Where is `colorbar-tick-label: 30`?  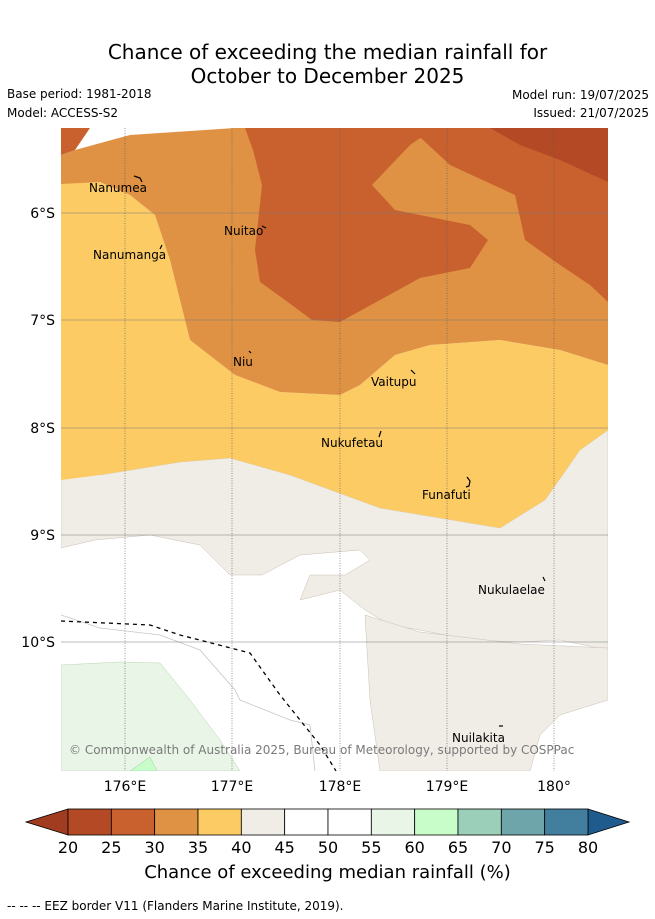
colorbar-tick-label: 30 is located at coordinates (154, 847).